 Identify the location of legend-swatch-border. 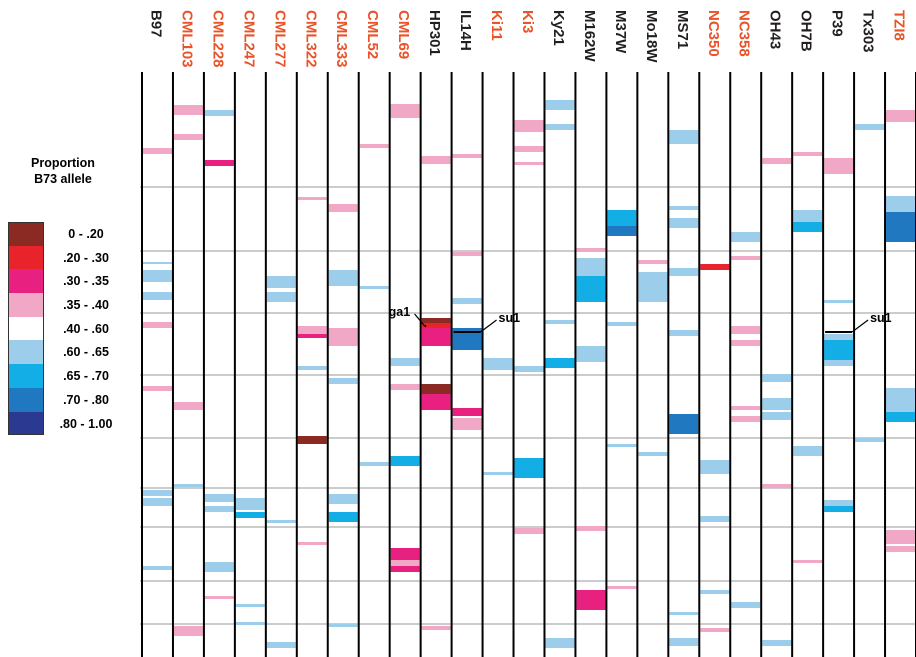
(26, 329).